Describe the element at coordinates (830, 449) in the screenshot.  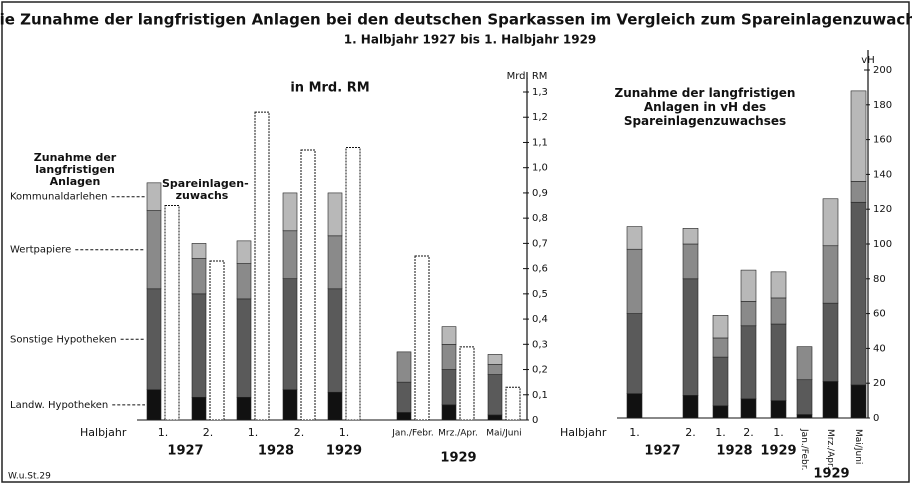
I see `x-tick-label: Mrz./Apr.` at that location.